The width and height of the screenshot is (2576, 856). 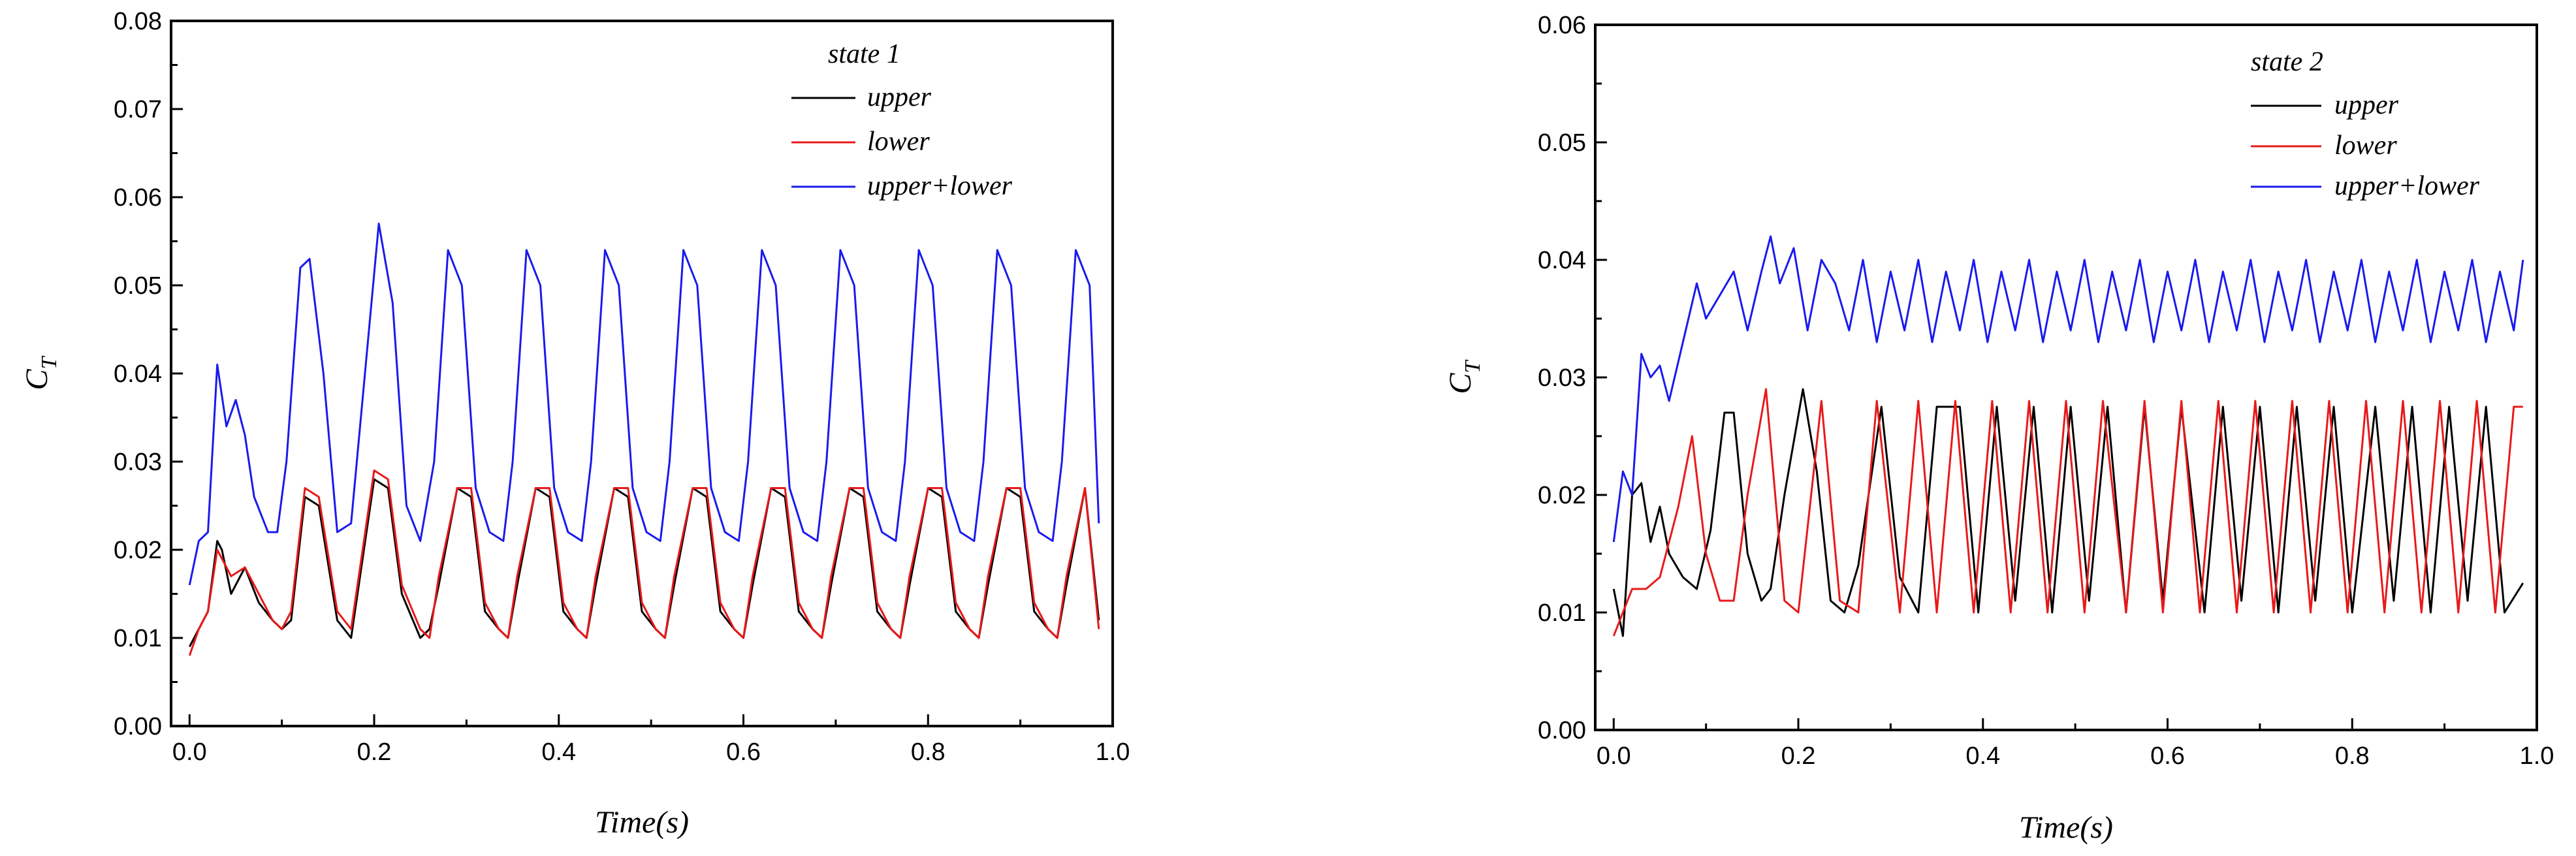 What do you see at coordinates (138, 21) in the screenshot?
I see `y-tick-label: 0.08` at bounding box center [138, 21].